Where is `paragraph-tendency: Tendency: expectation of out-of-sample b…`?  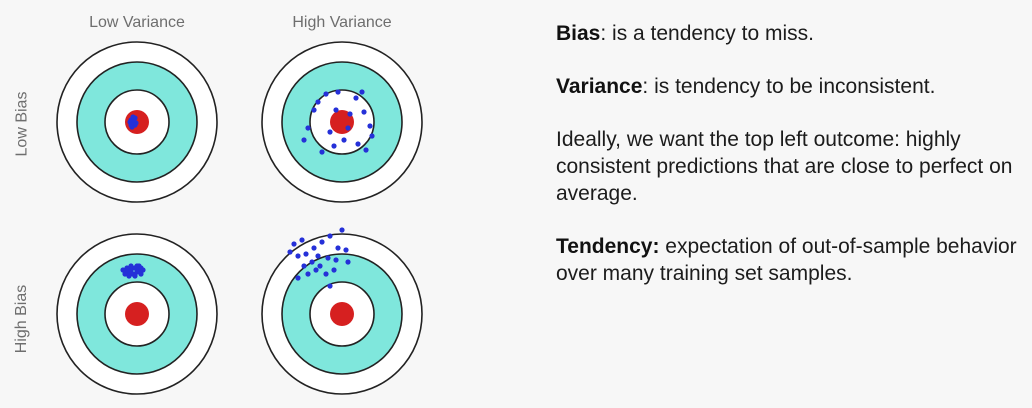 paragraph-tendency: Tendency: expectation of out-of-sample b… is located at coordinates (791, 260).